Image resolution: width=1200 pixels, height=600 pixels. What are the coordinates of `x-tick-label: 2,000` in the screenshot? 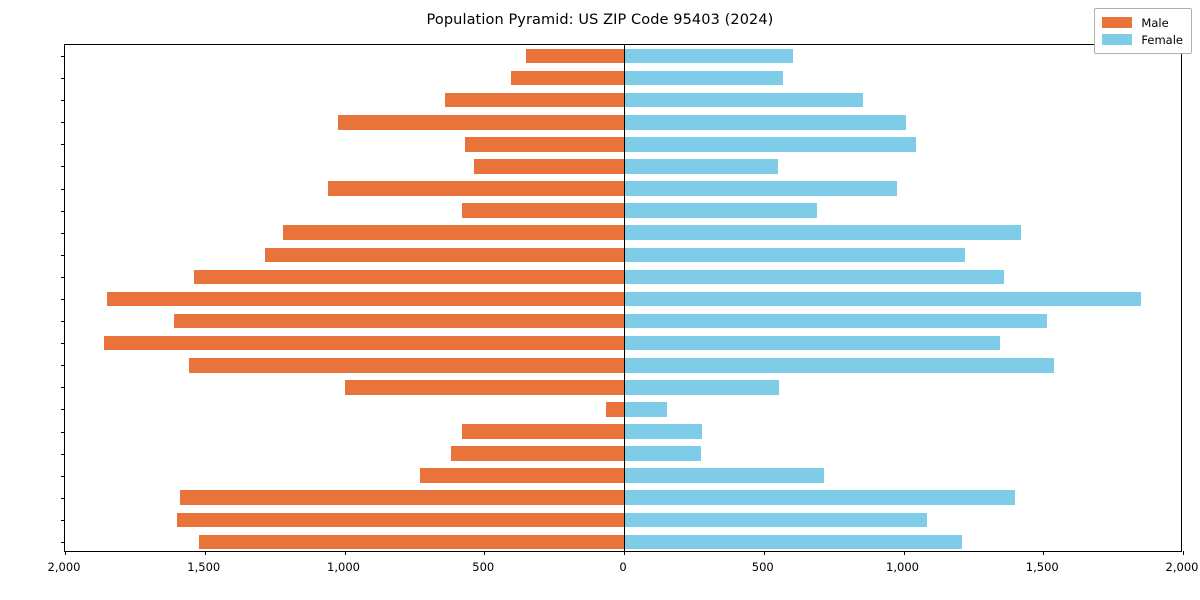 It's located at (1182, 567).